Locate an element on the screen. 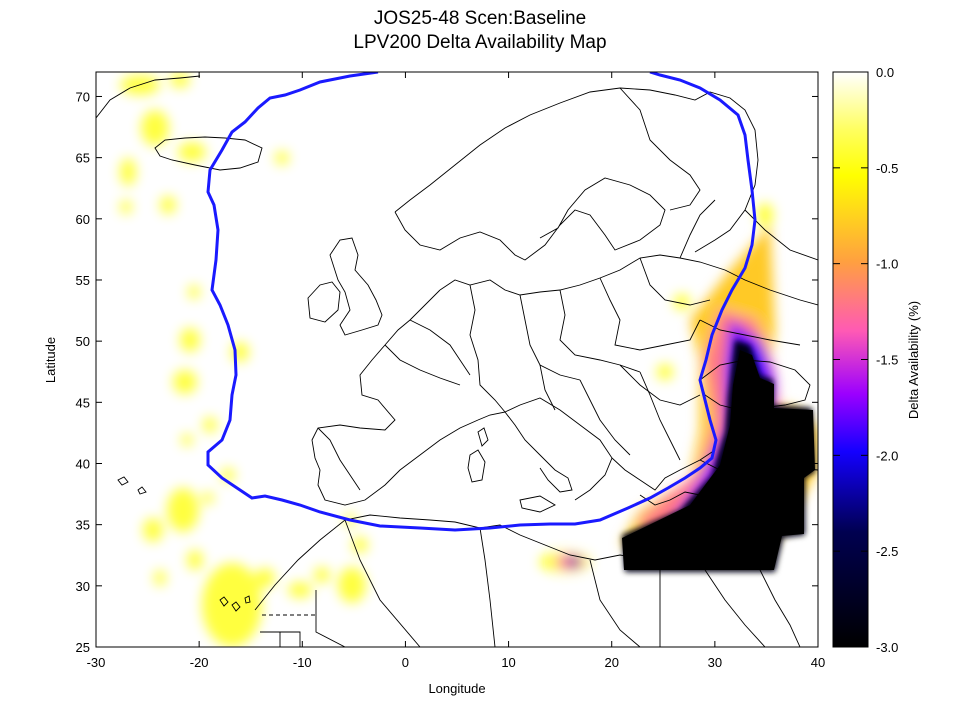 This screenshot has height=720, width=960. colorbar-tick-label: -0.5 is located at coordinates (887, 168).